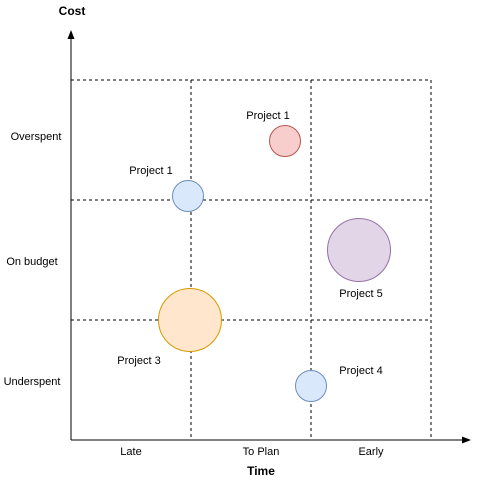 The height and width of the screenshot is (481, 481). Describe the element at coordinates (130, 452) in the screenshot. I see `column-label-late: Late` at that location.